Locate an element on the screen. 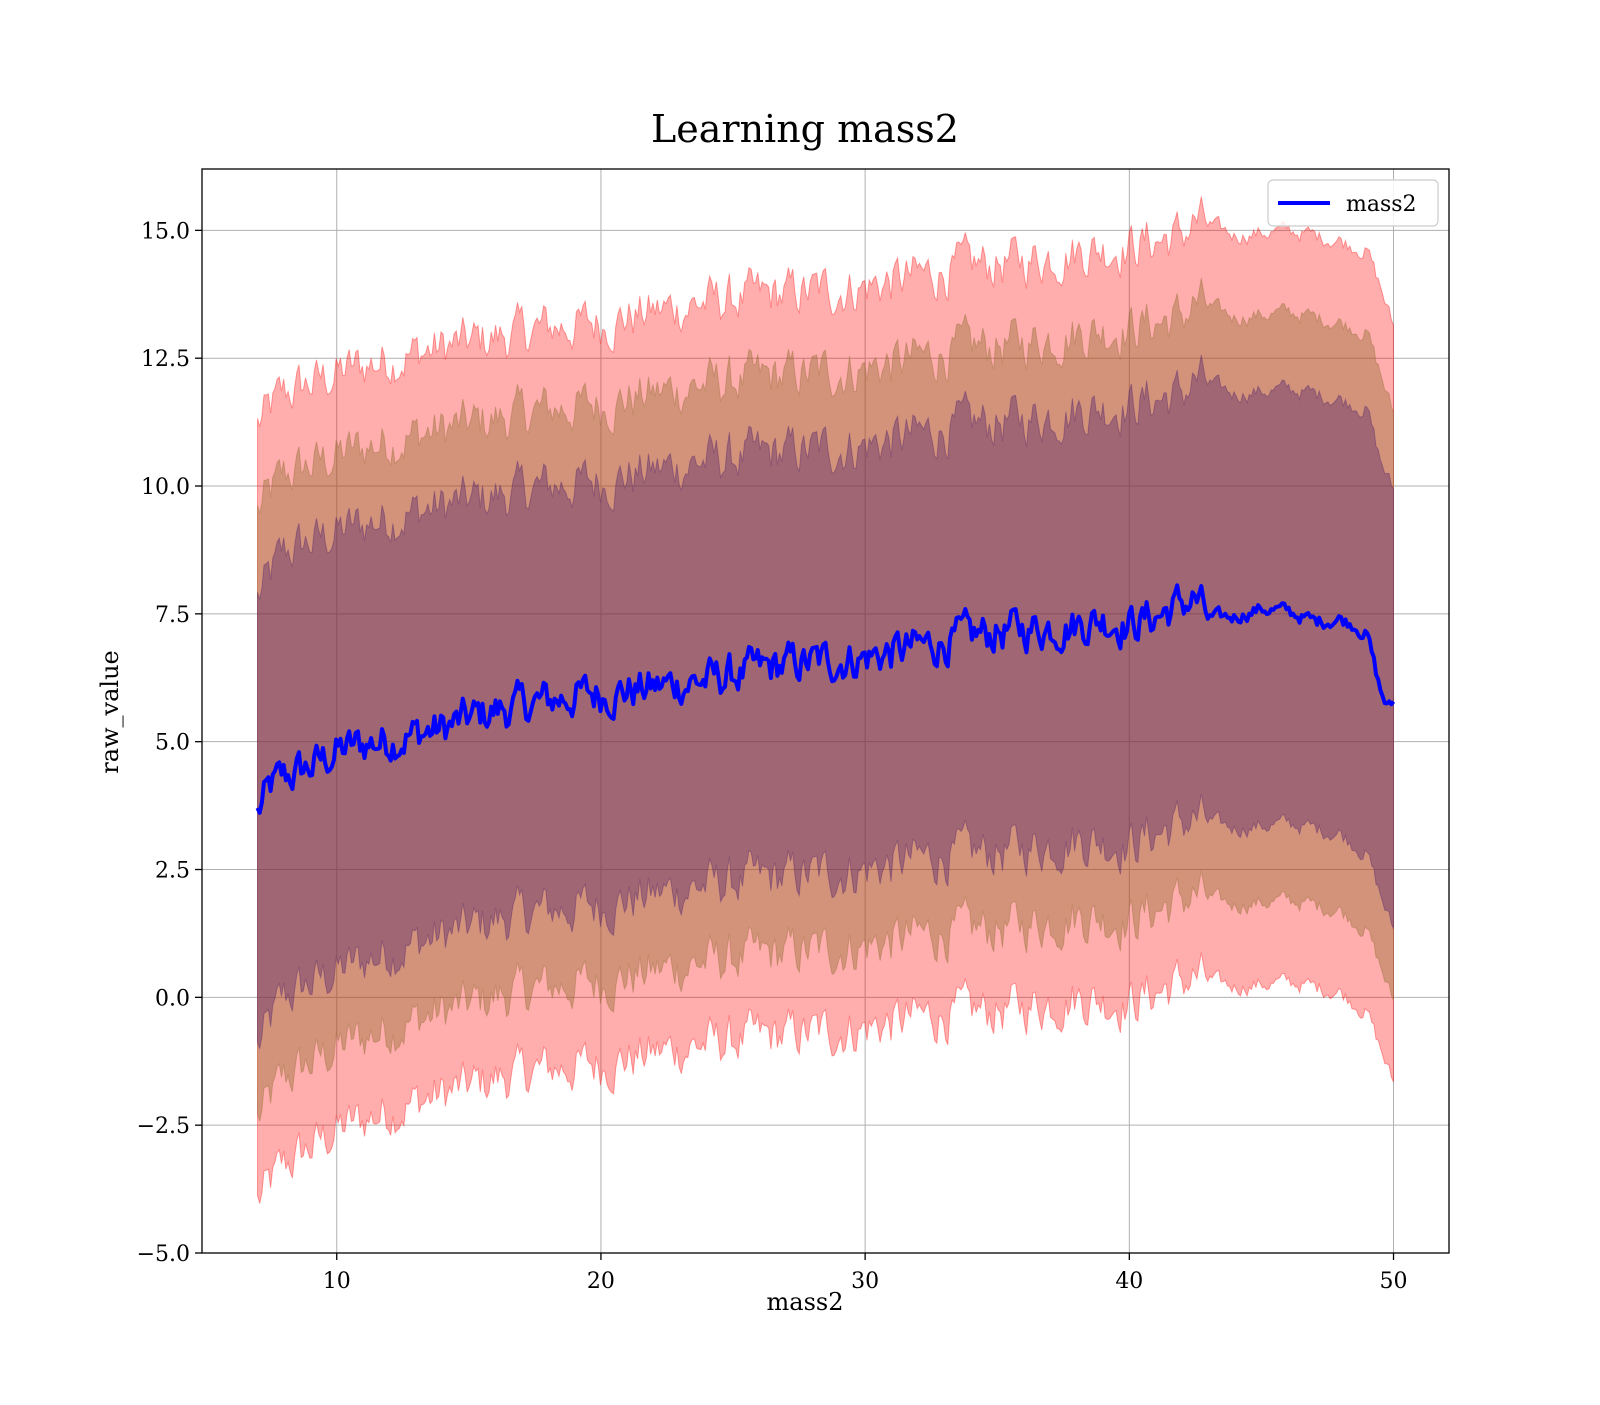 The width and height of the screenshot is (1600, 1405). x-tick-label: 50 is located at coordinates (1394, 1281).